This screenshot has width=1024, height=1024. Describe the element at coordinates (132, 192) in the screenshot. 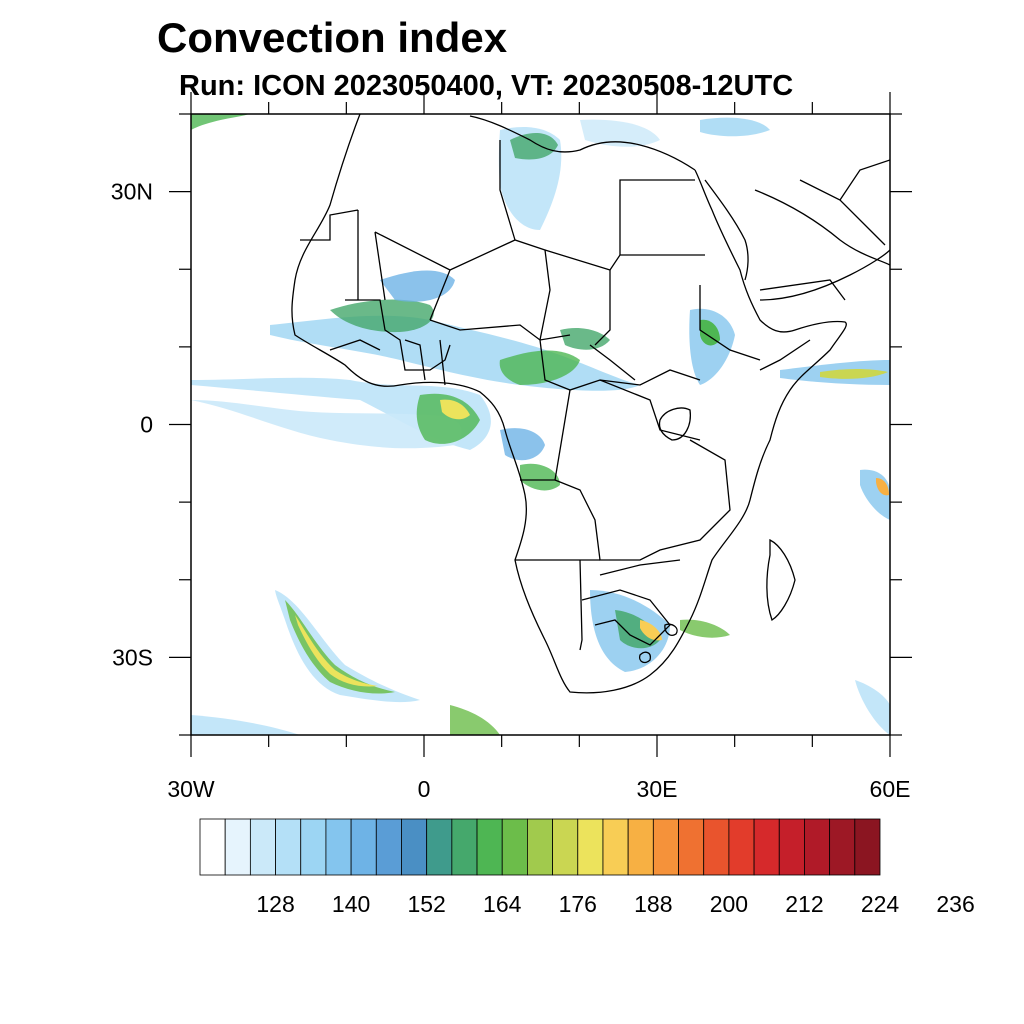

I see `lat-label: 30N` at that location.